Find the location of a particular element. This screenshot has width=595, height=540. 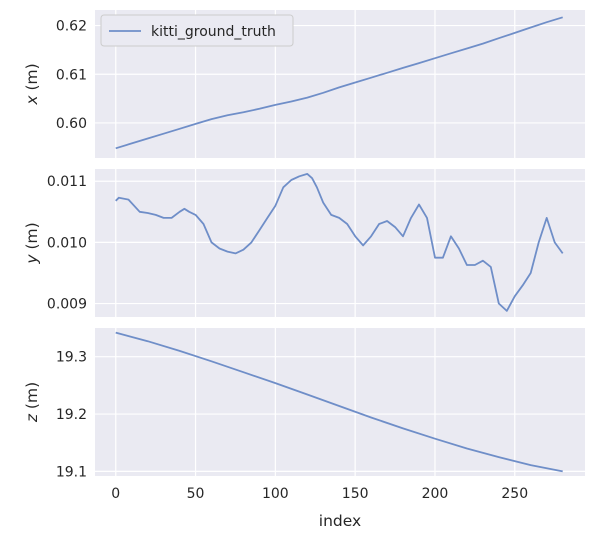

y-tick-label: 0.009 is located at coordinates (67, 305).